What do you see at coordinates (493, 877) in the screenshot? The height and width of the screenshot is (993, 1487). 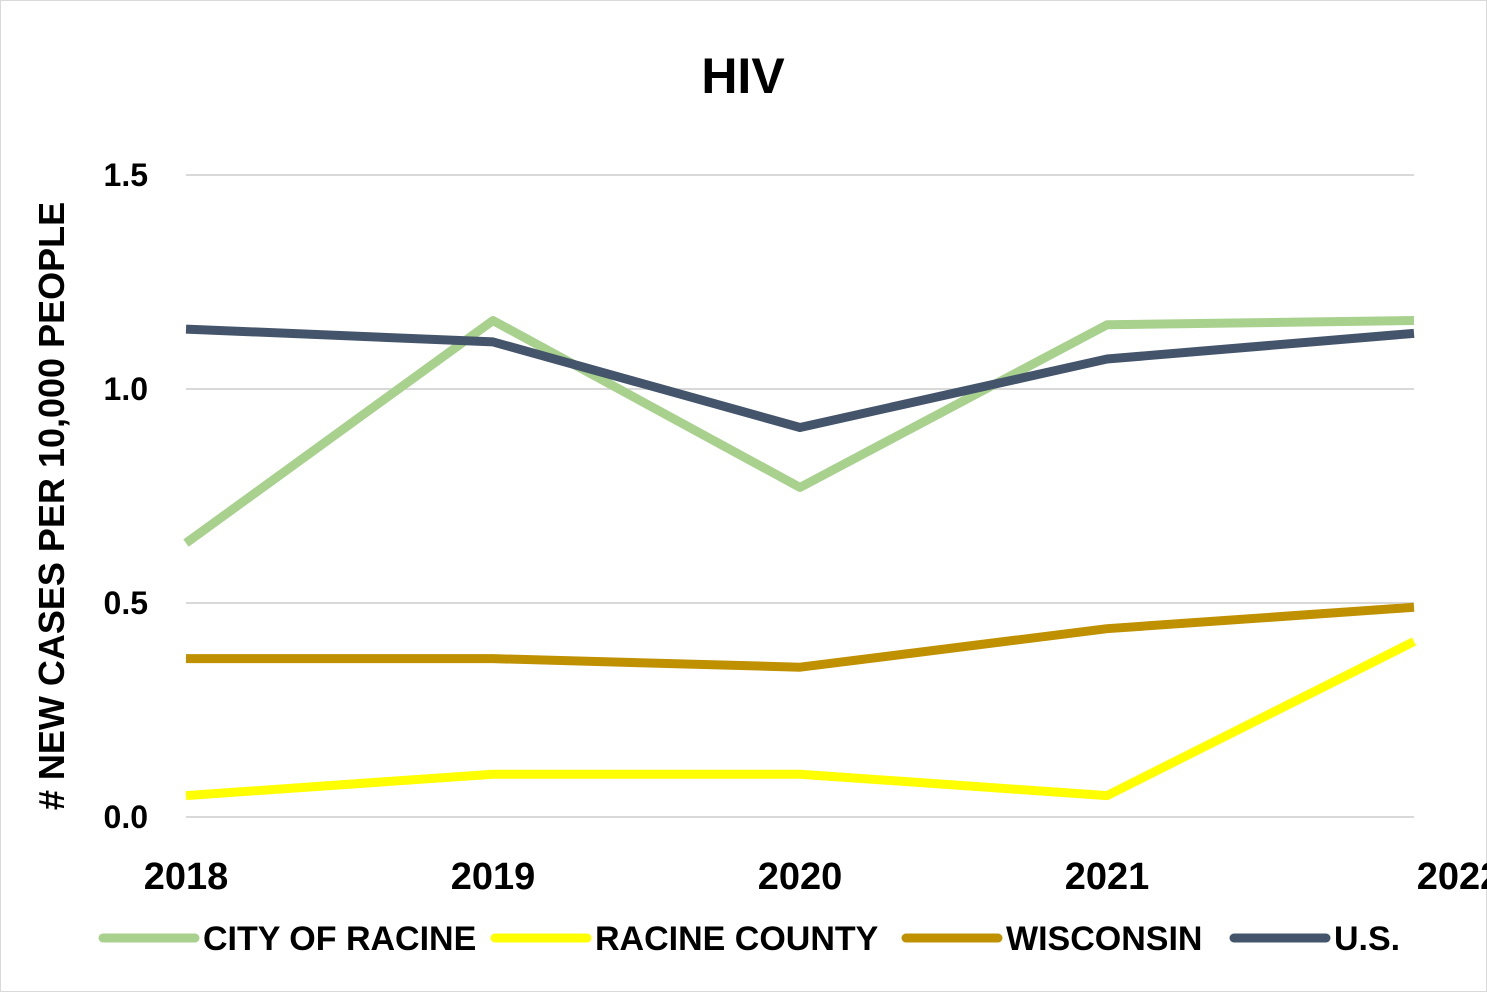 I see `x-tick-label: 2019` at bounding box center [493, 877].